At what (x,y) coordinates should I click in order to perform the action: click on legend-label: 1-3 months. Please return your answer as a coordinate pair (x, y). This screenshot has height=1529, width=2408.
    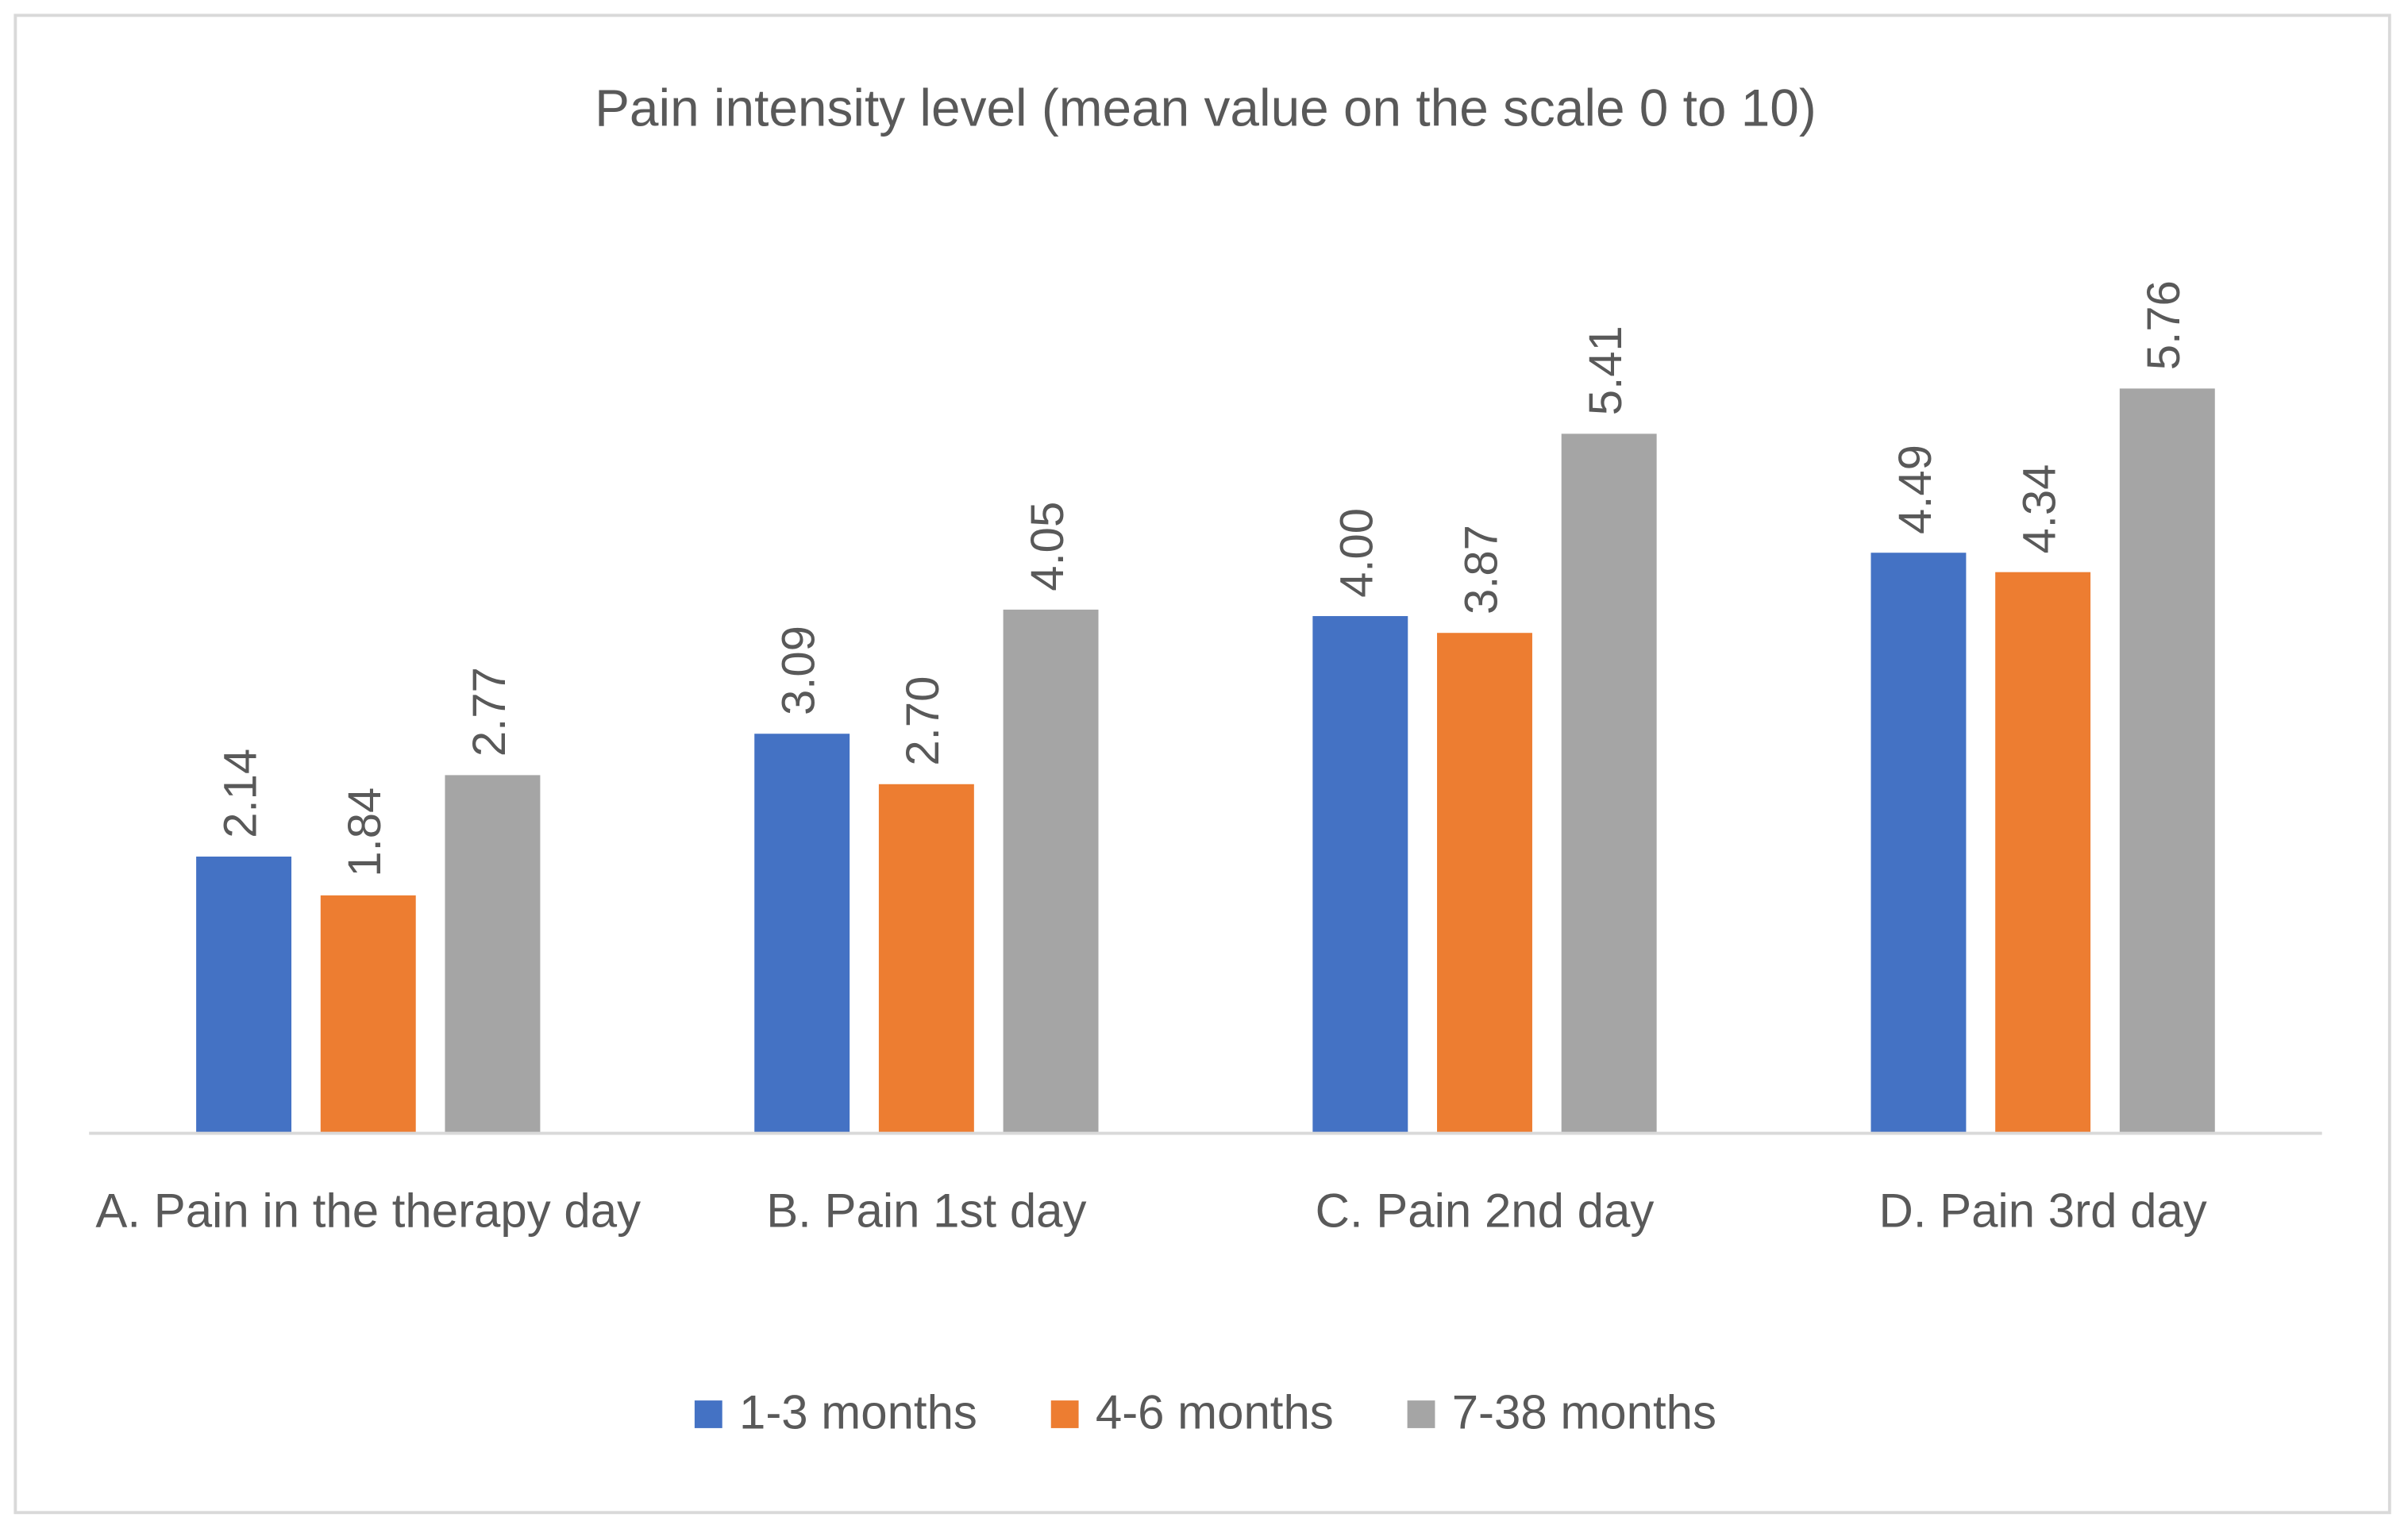
    Looking at the image, I should click on (858, 1411).